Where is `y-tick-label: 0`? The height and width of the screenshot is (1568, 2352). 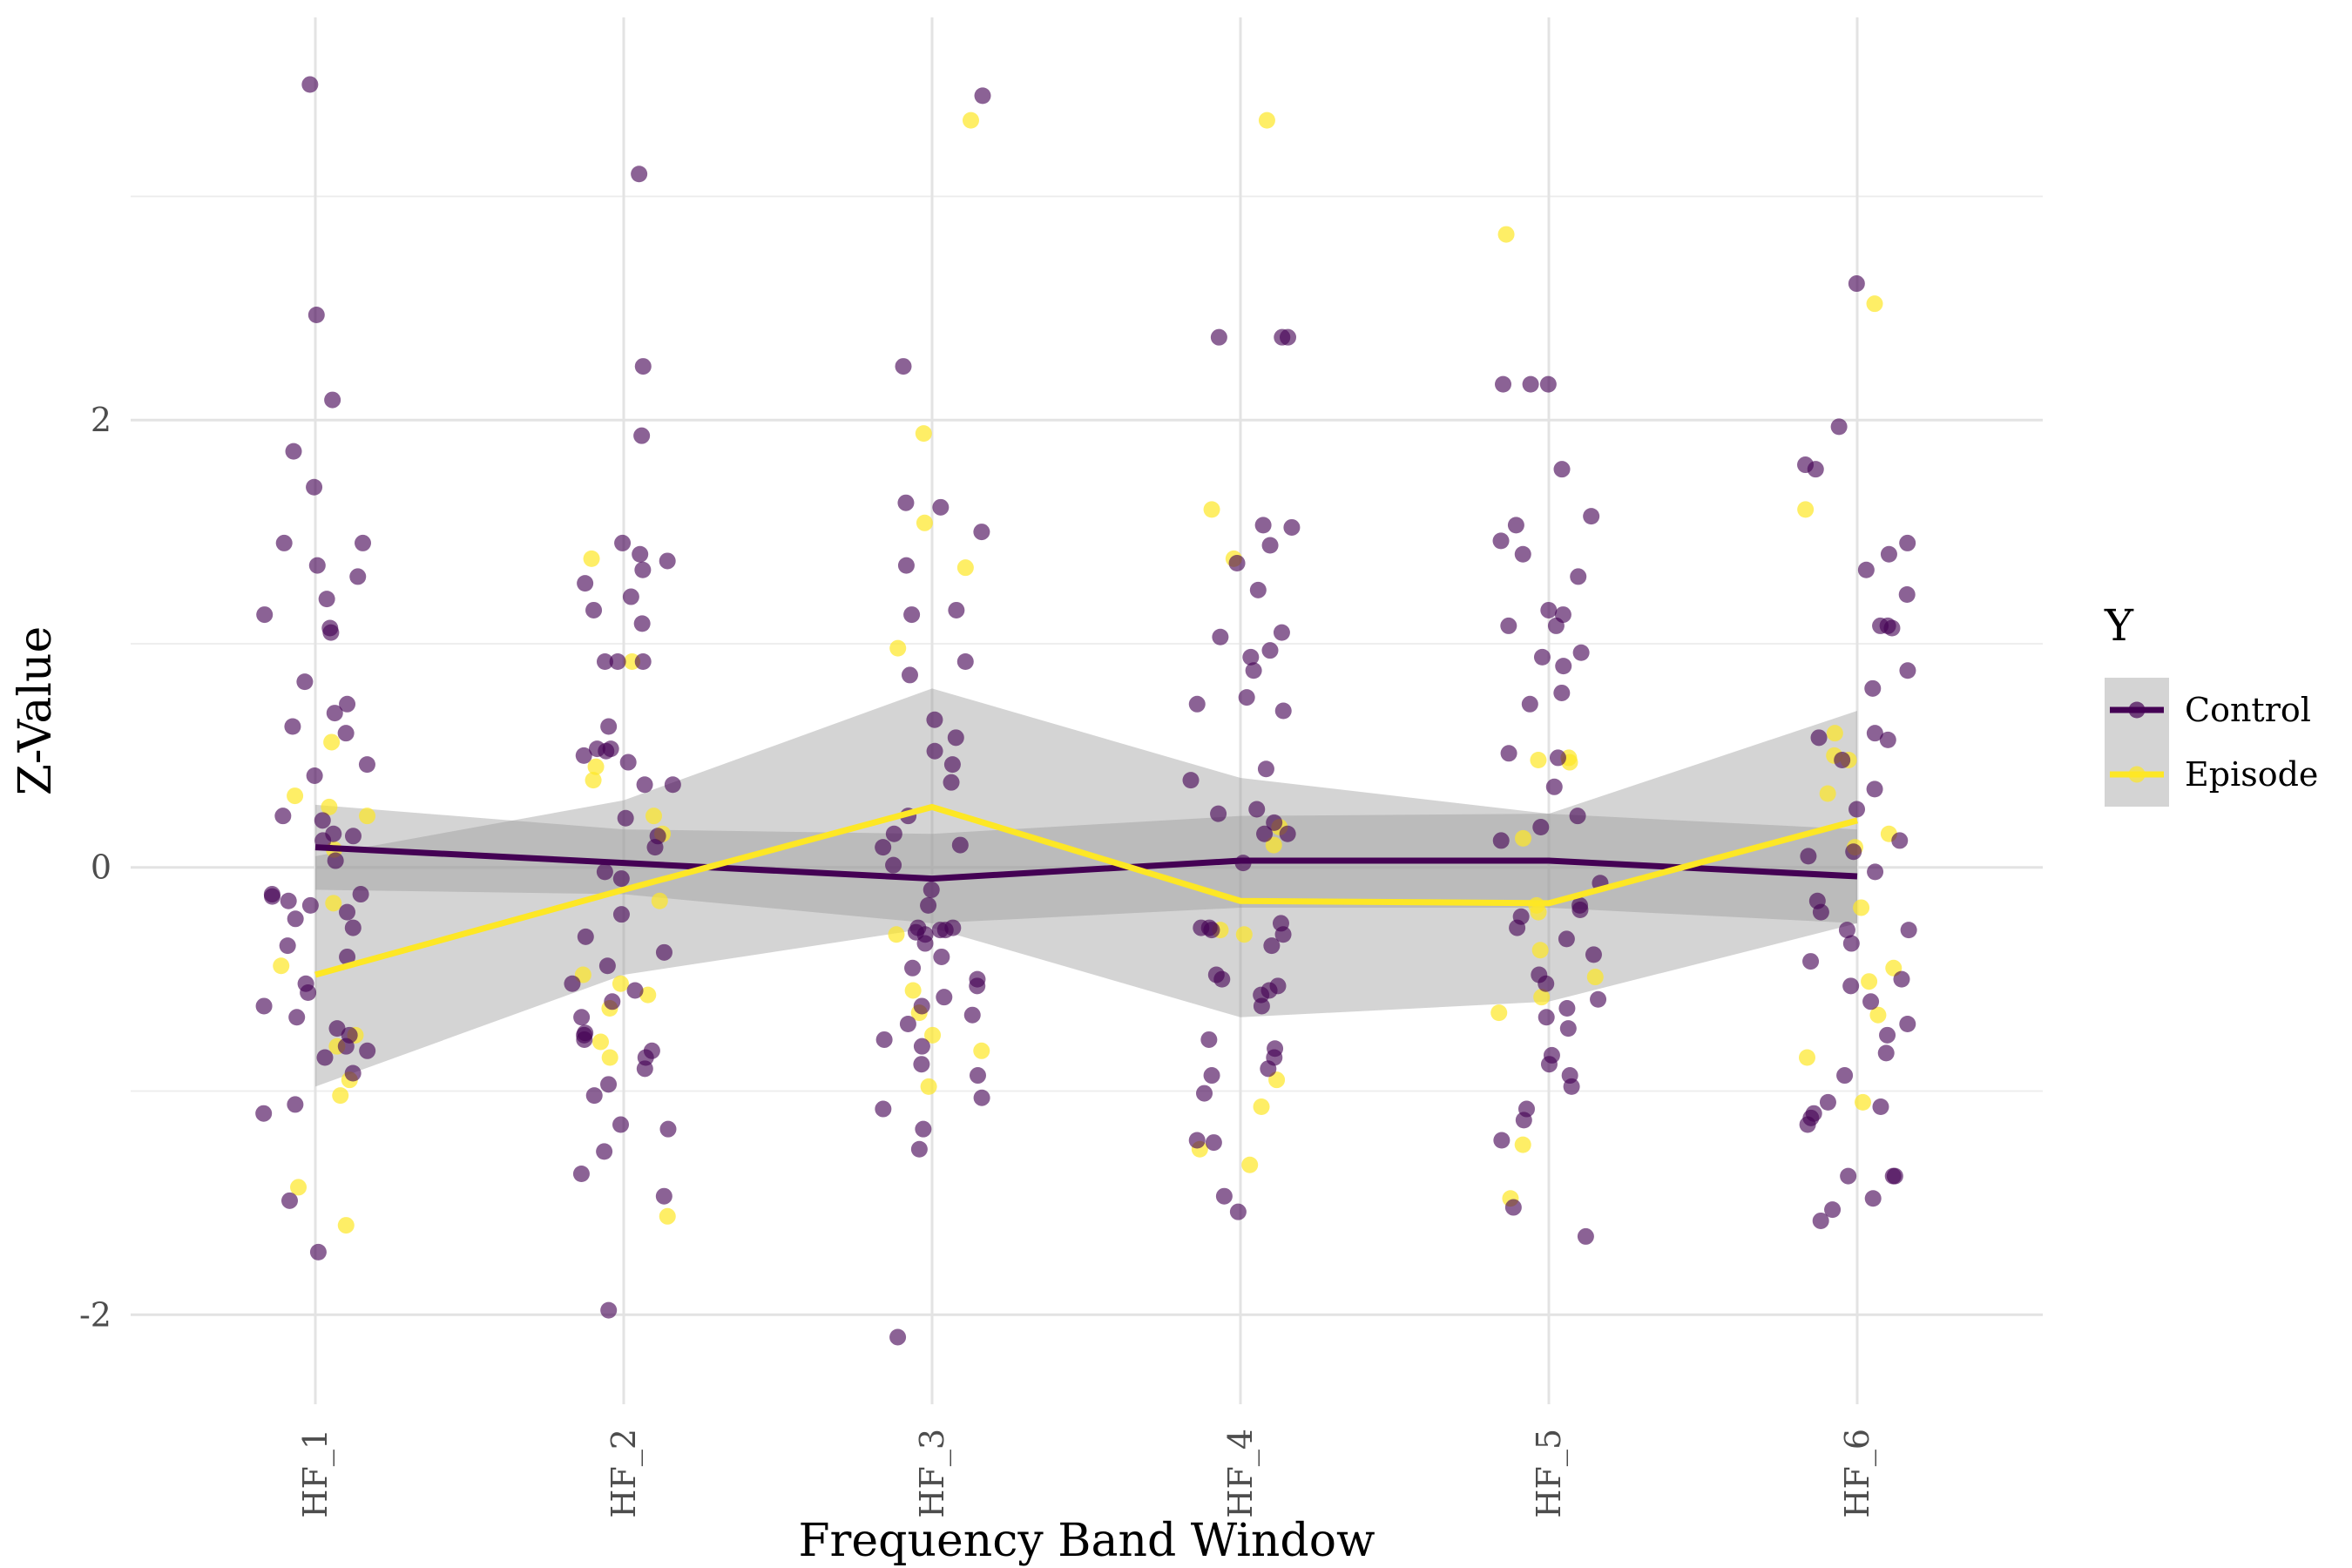 y-tick-label: 0 is located at coordinates (101, 867).